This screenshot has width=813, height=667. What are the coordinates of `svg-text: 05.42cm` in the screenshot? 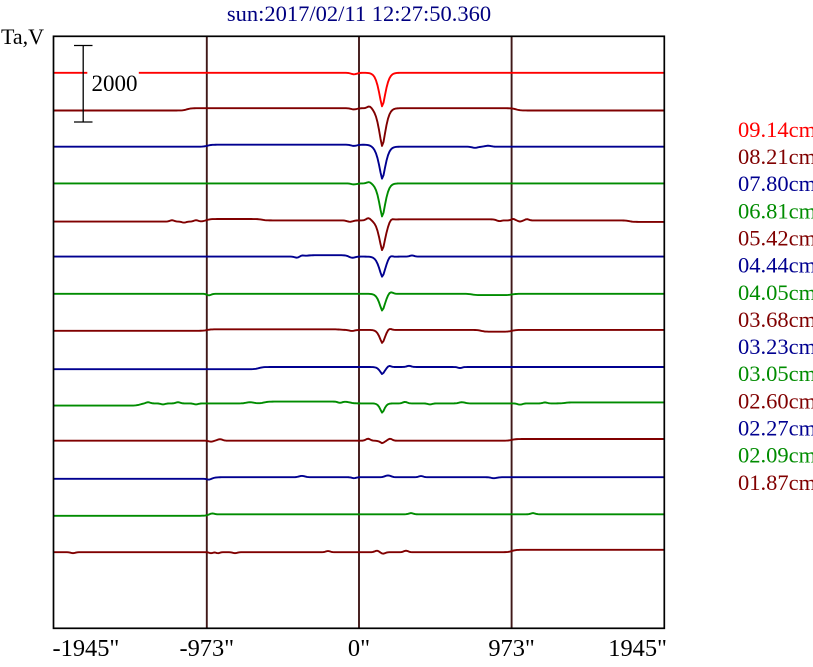 It's located at (775, 238).